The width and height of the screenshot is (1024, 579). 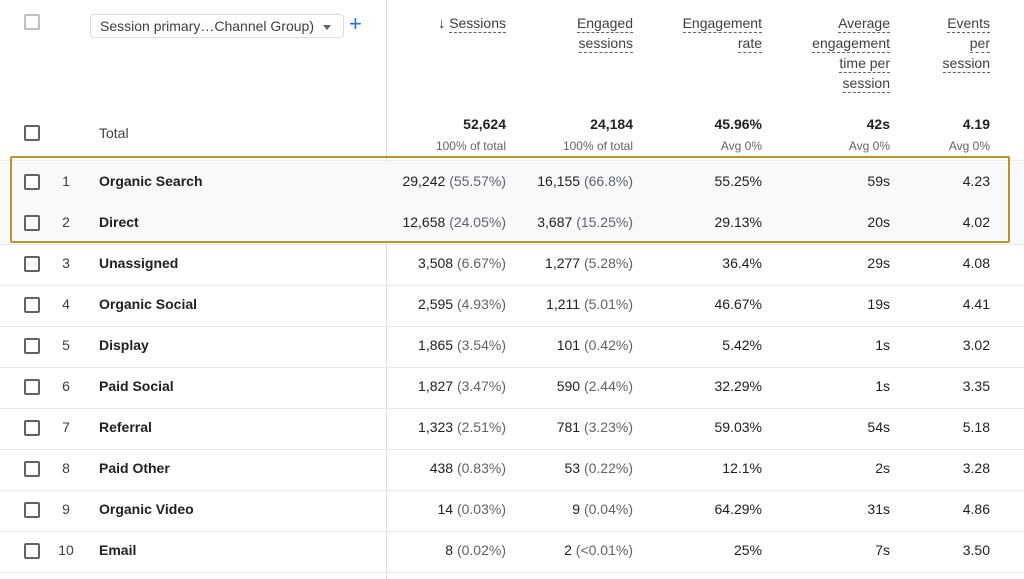 What do you see at coordinates (738, 222) in the screenshot?
I see `cell-engagement-rate: 29.13%` at bounding box center [738, 222].